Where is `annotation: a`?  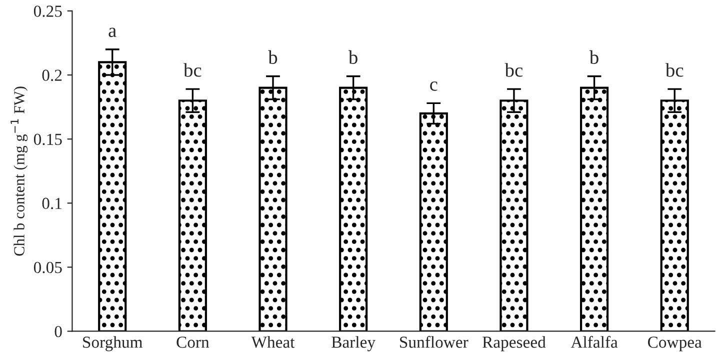
annotation: a is located at coordinates (112, 33).